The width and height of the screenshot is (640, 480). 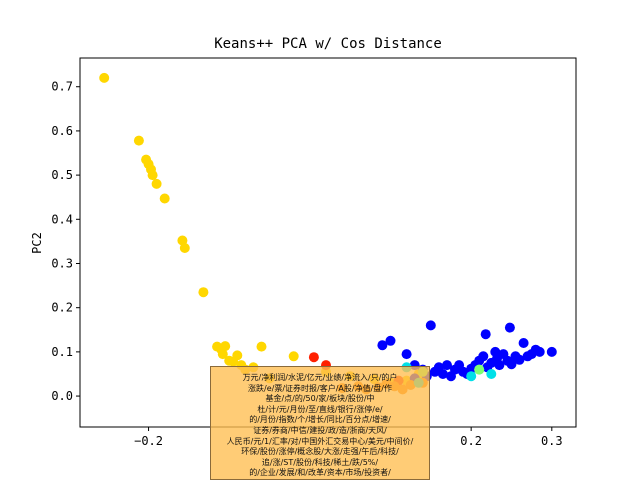 What do you see at coordinates (62, 263) in the screenshot?
I see `y-tick-label: 0.3` at bounding box center [62, 263].